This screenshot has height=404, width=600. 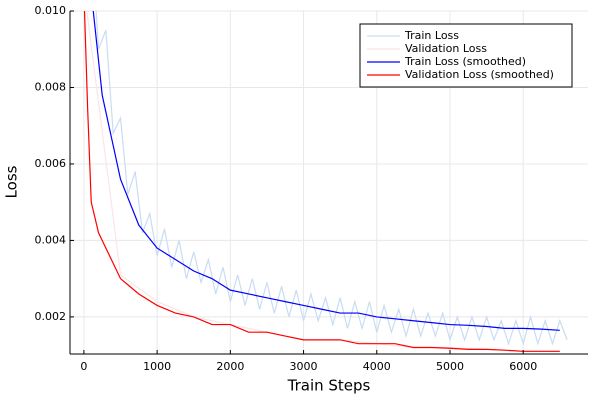 What do you see at coordinates (465, 61) in the screenshot?
I see `legend-label: Train Loss (smoothed)` at bounding box center [465, 61].